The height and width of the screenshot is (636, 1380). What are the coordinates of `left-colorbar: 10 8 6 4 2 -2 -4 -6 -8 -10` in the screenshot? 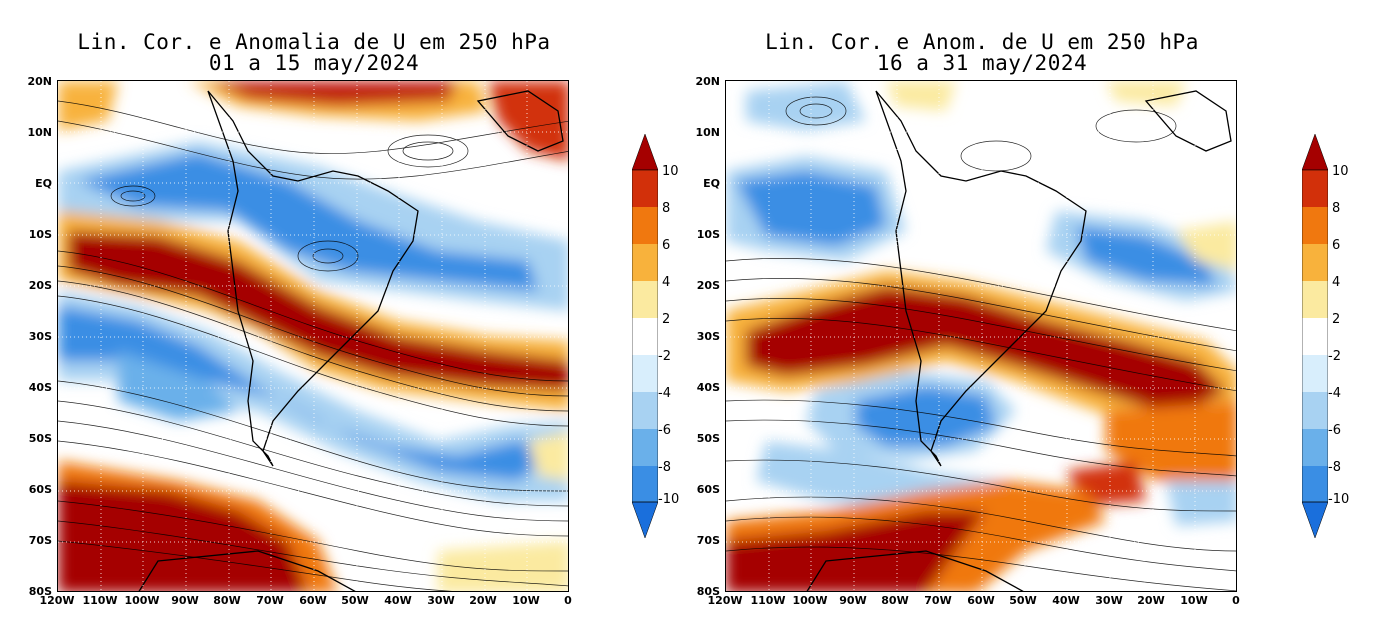 It's located at (661, 338).